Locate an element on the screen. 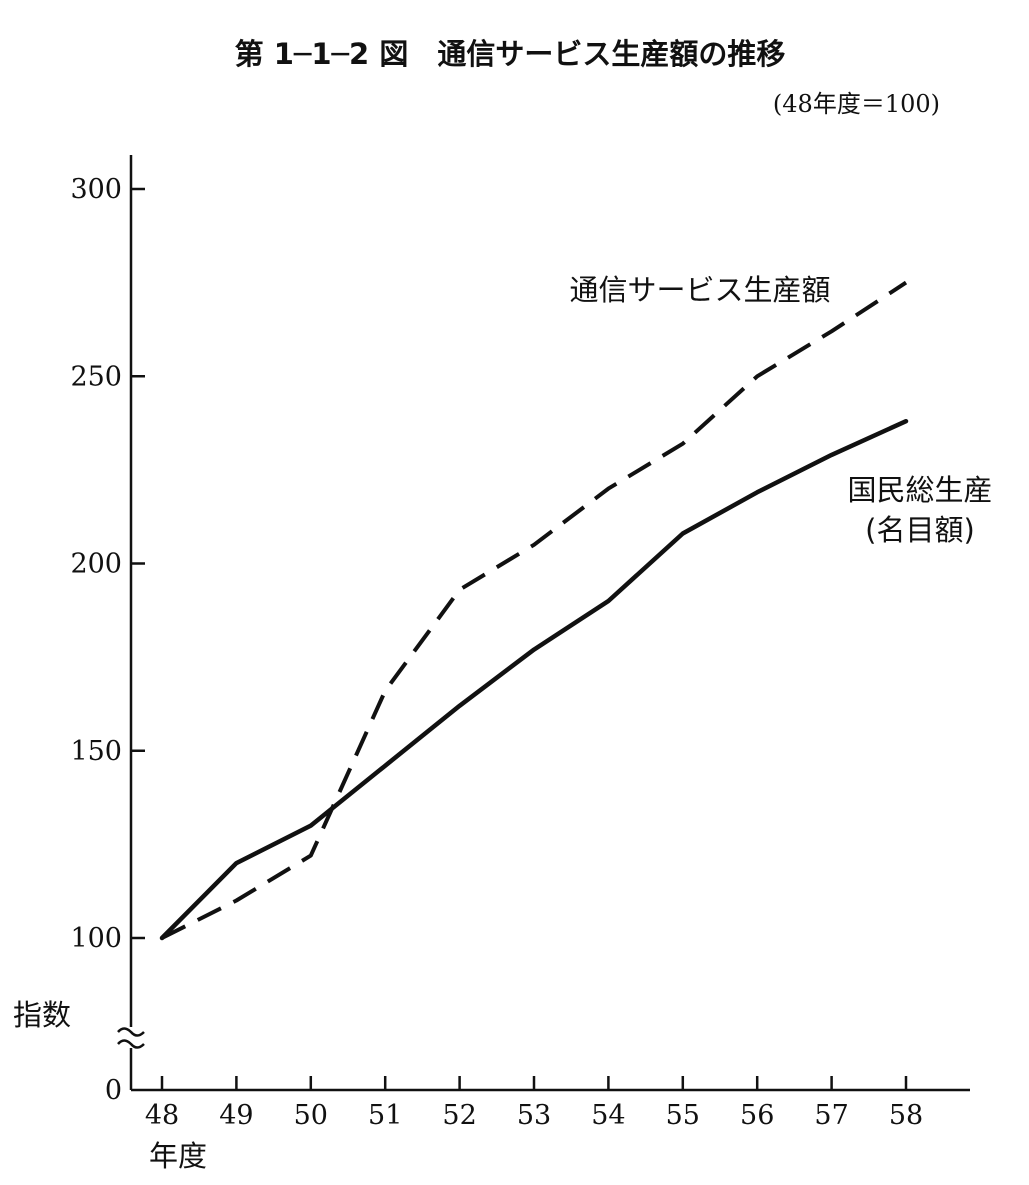 The height and width of the screenshot is (1185, 1029). y-axis-label: 指数 is located at coordinates (42, 1015).